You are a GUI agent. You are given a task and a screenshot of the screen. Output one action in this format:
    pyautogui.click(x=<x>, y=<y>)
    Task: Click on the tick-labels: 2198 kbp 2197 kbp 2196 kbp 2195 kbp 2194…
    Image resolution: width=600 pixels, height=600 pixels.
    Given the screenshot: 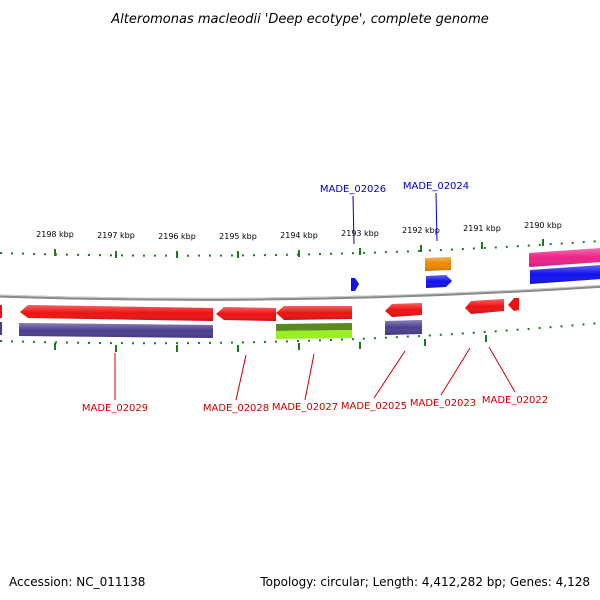 What is the action you would take?
    pyautogui.click(x=299, y=231)
    